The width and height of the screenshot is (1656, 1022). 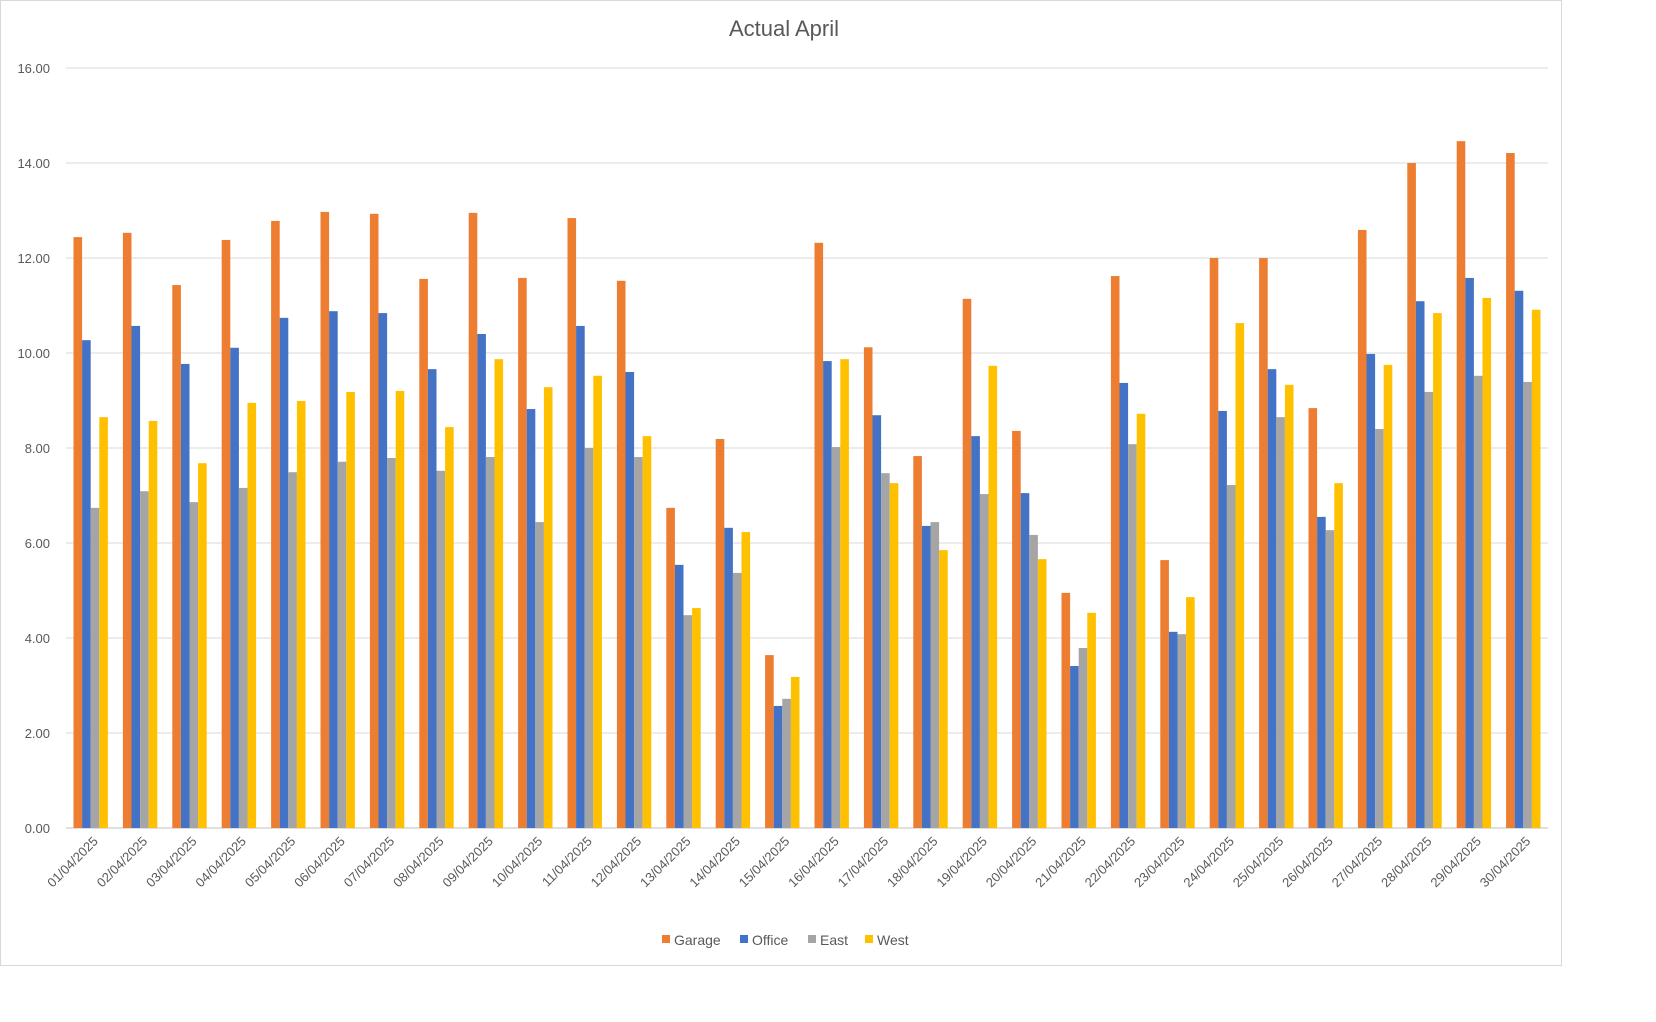 What do you see at coordinates (744, 939) in the screenshot?
I see `legend-swatch-office` at bounding box center [744, 939].